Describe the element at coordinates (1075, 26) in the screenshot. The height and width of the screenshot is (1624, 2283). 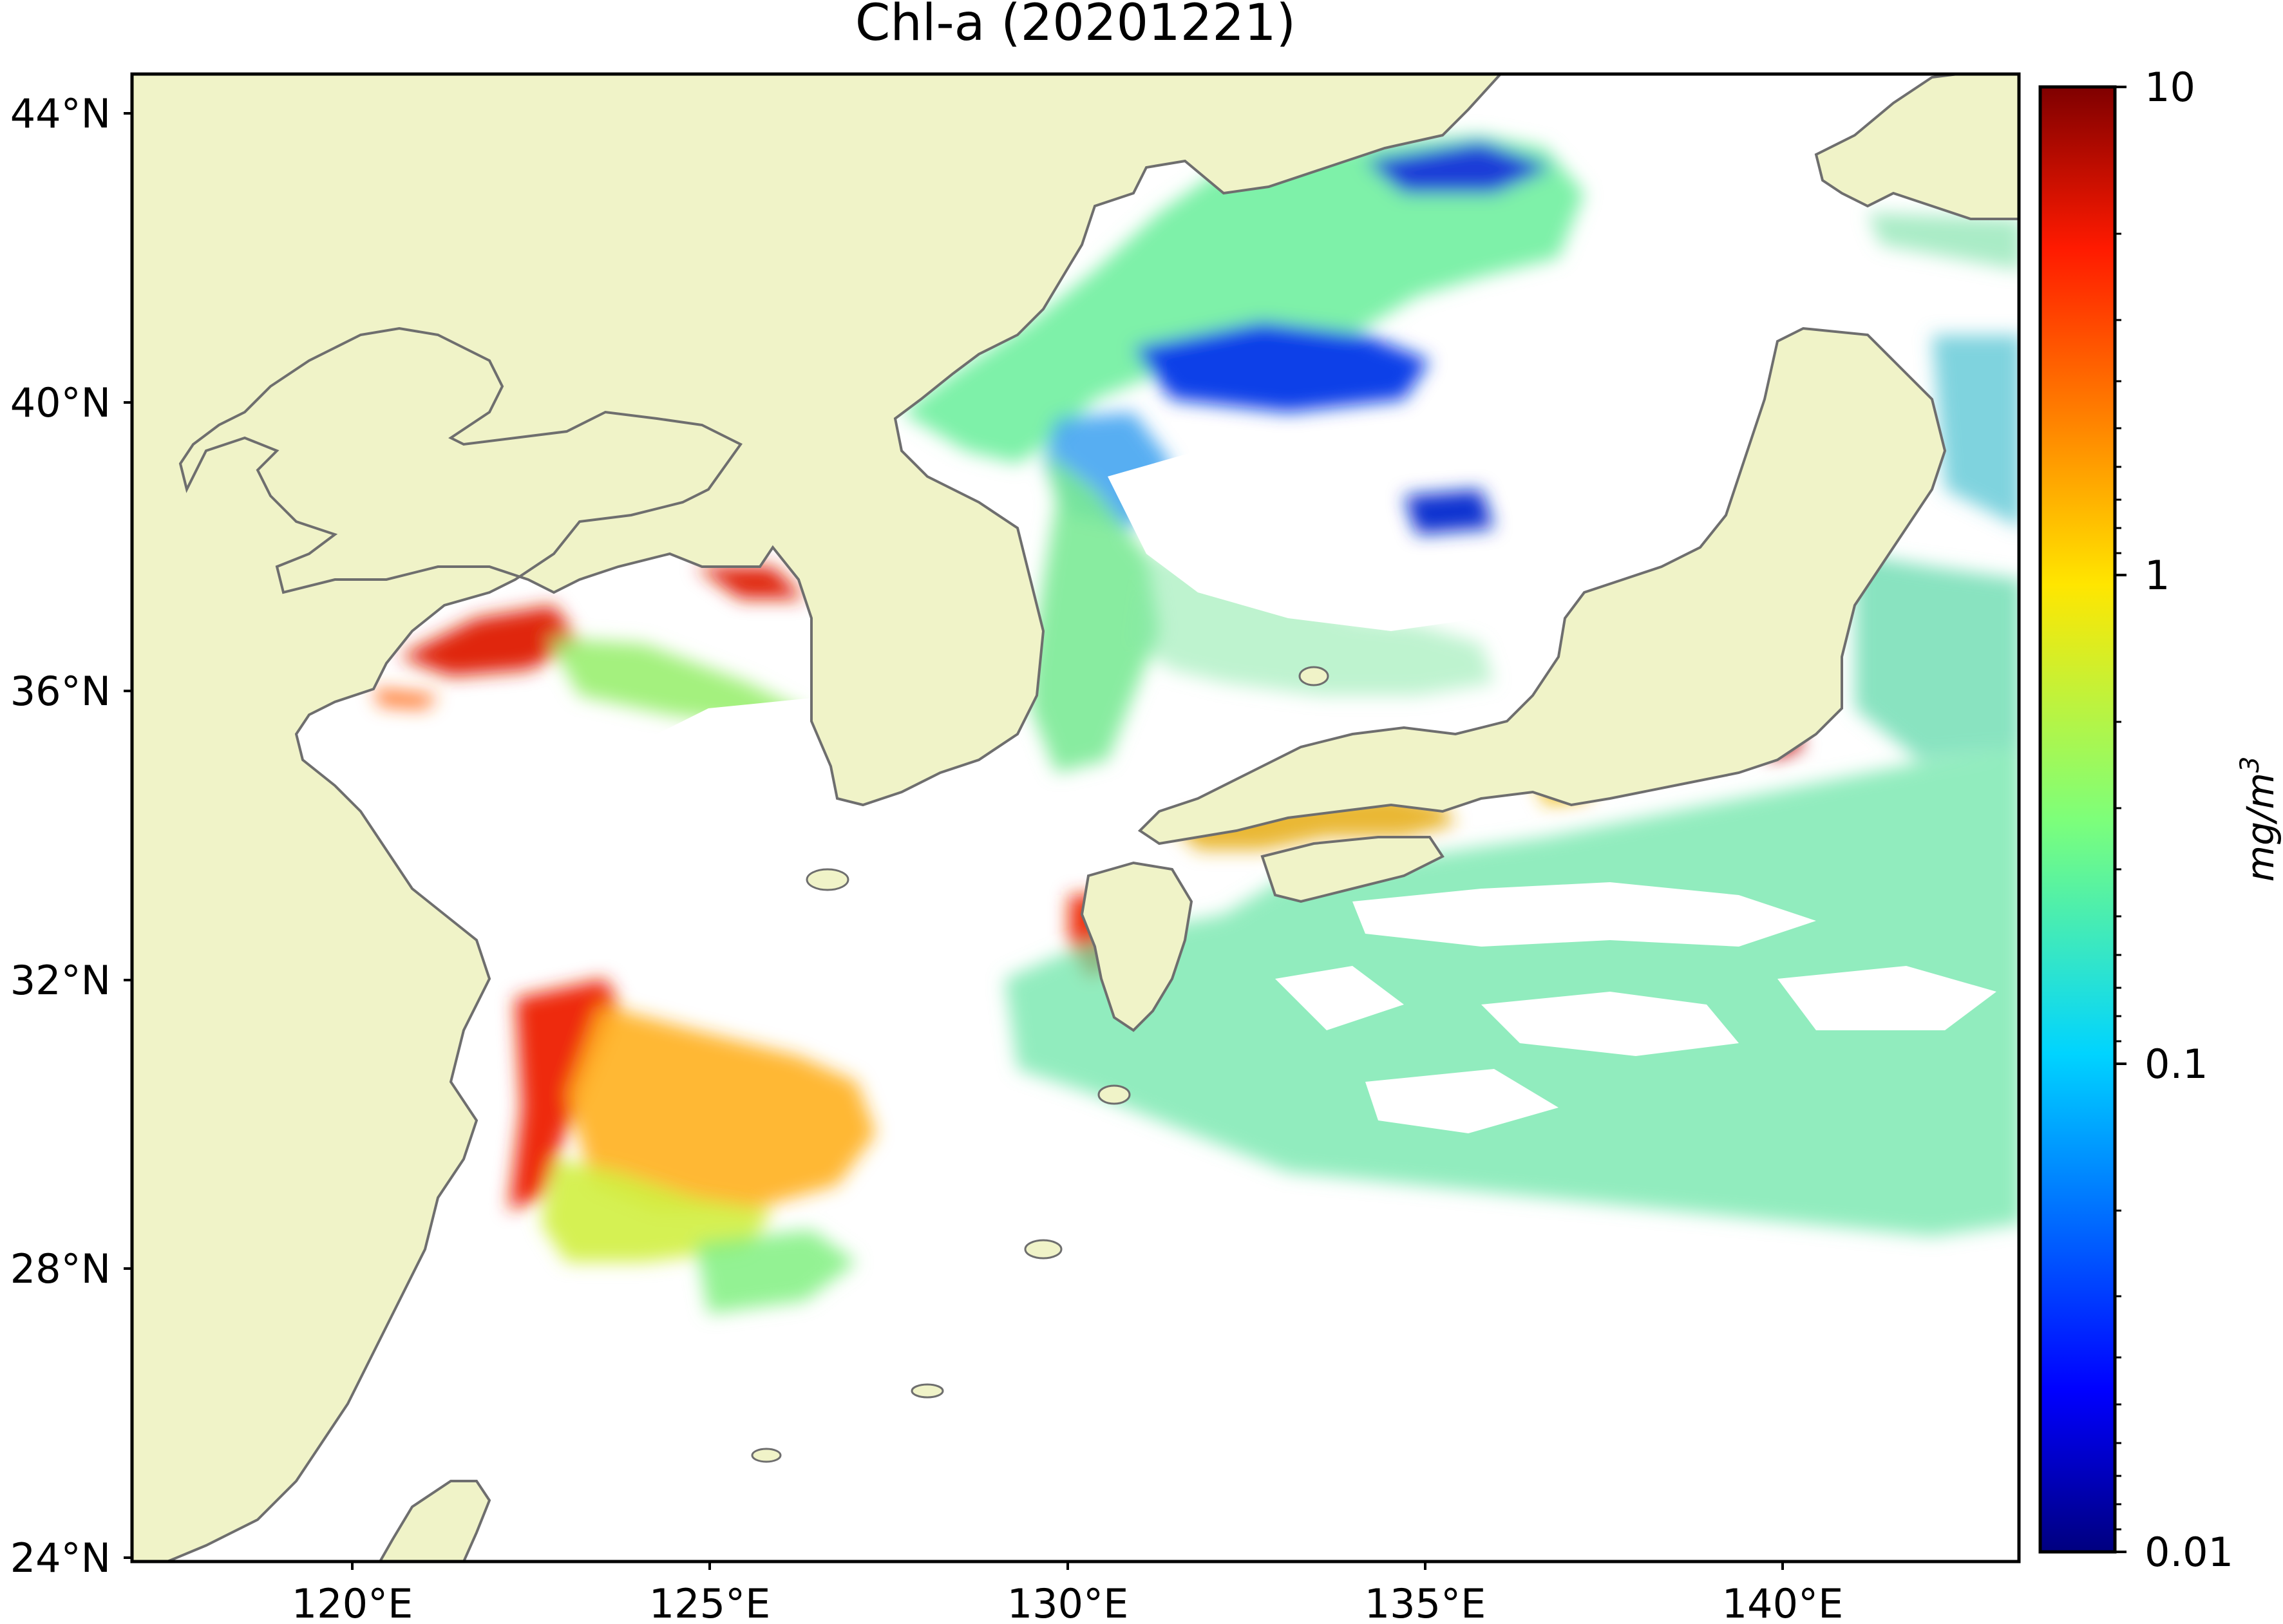
I see `map-title: Chl-a (20201221)` at that location.